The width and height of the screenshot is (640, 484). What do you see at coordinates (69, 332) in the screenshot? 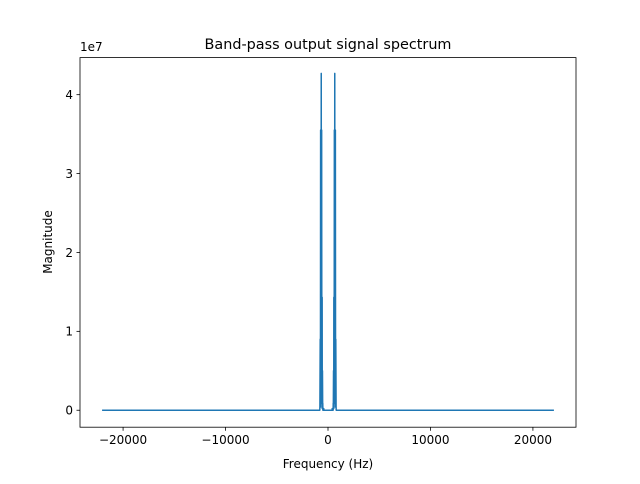
I see `y-tick-label: 1` at bounding box center [69, 332].